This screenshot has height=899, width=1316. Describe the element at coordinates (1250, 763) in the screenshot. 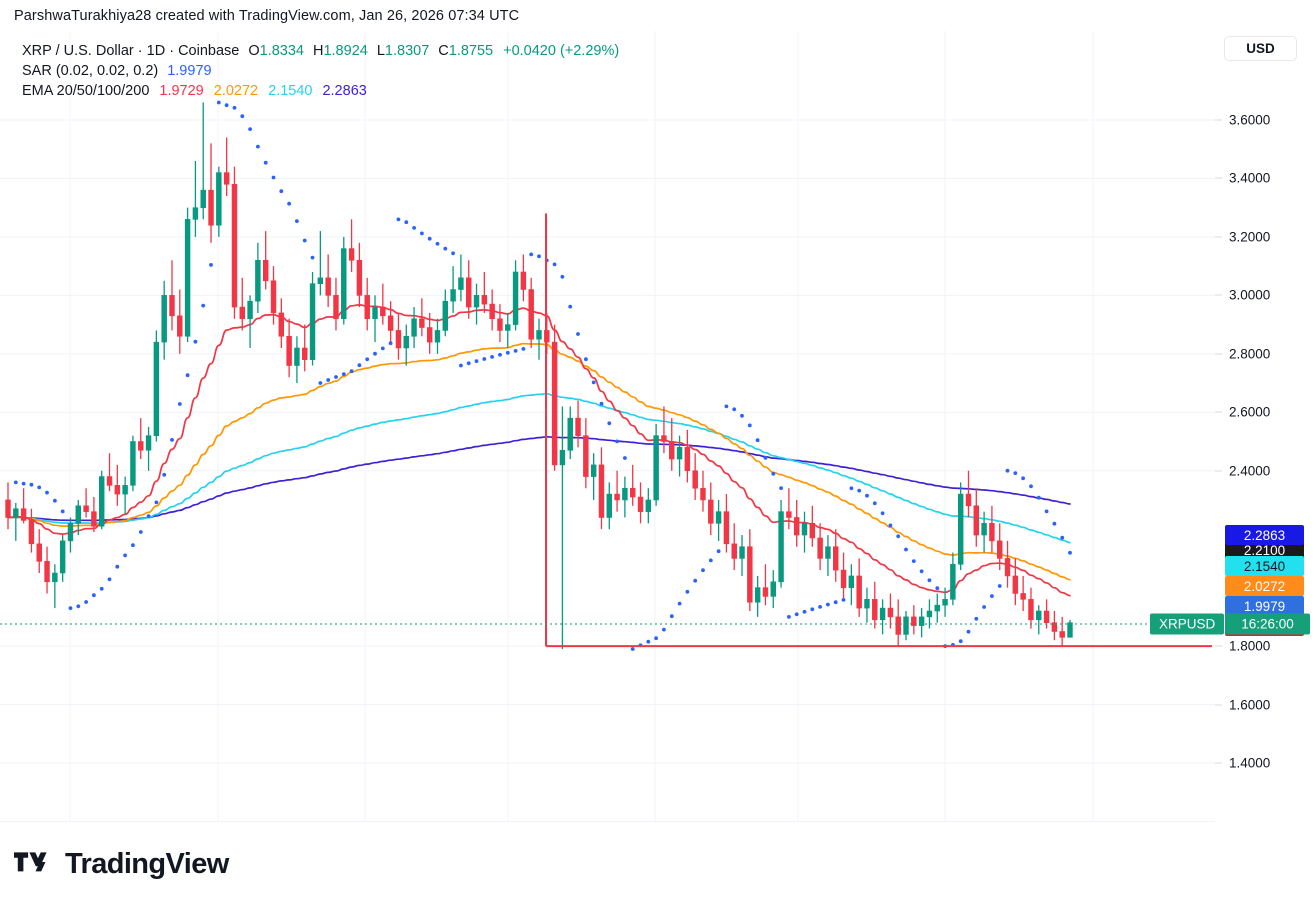

I see `price-tick-label: 1.4000` at that location.